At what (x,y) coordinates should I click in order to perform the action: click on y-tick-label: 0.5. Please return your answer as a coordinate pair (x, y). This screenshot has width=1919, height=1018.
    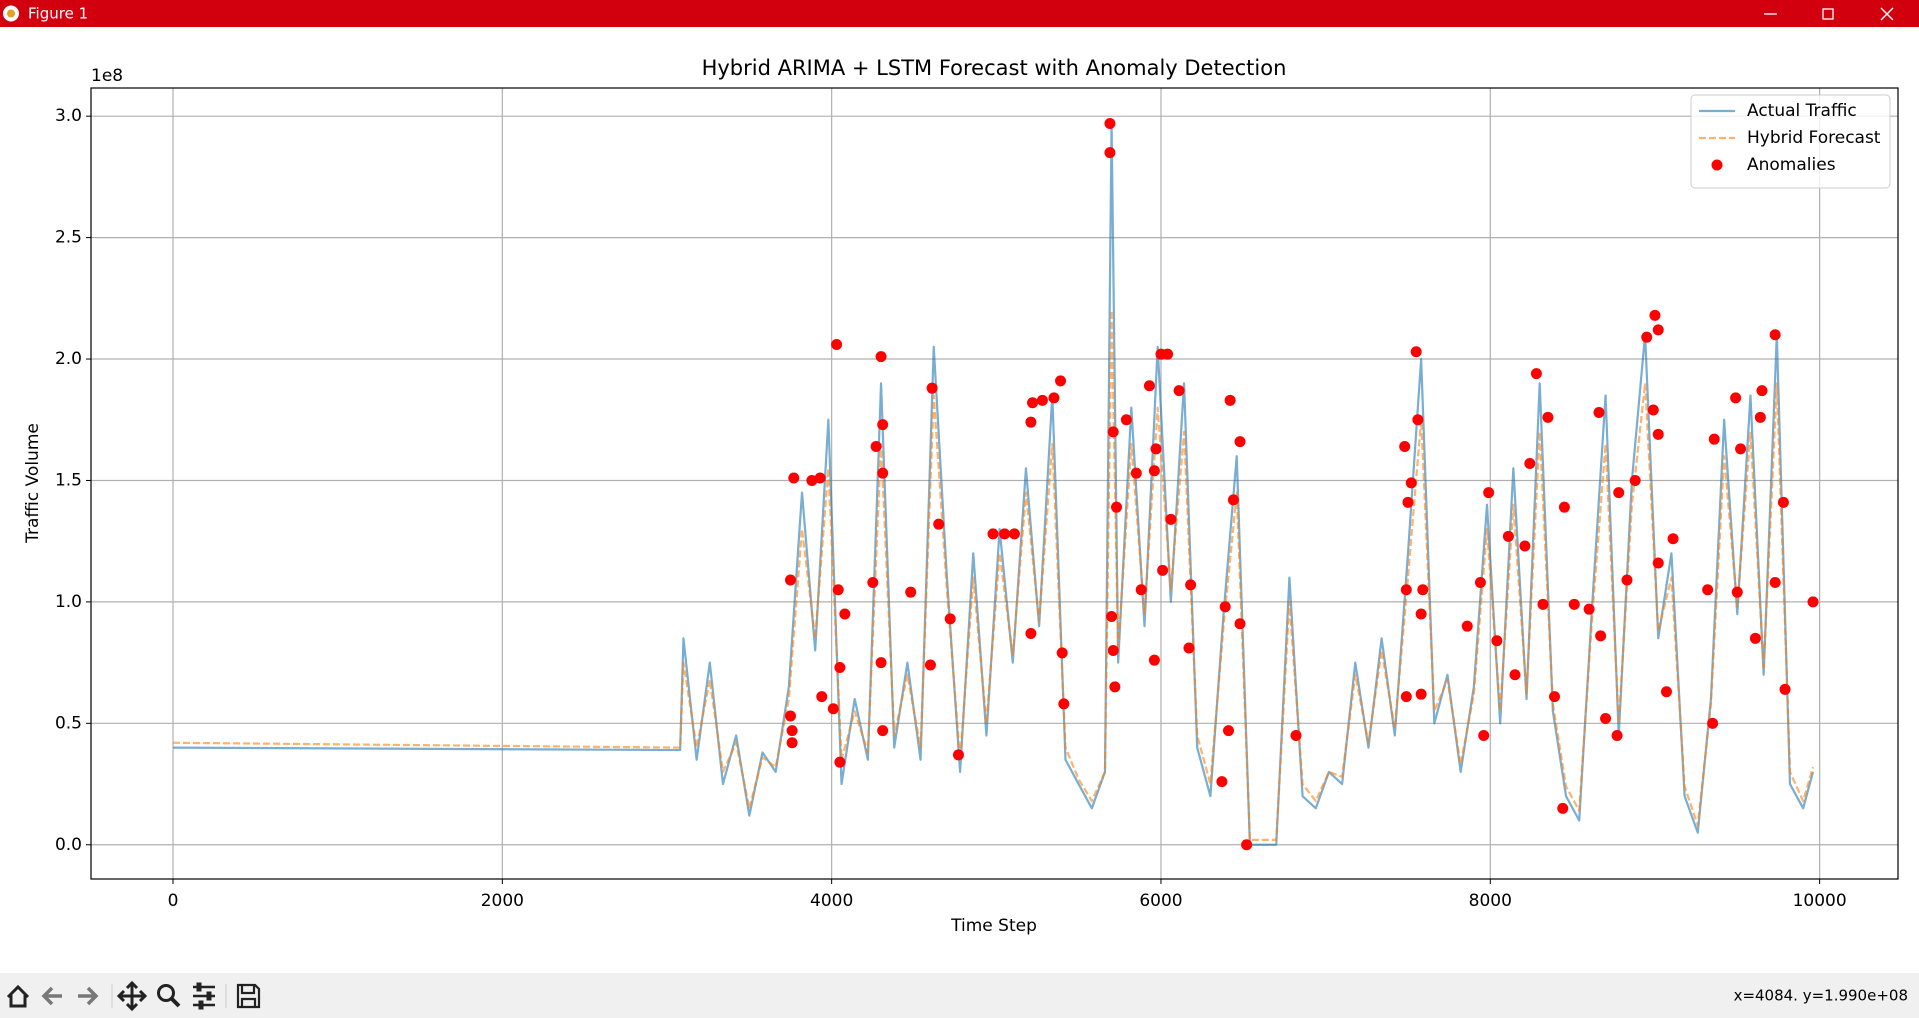
    Looking at the image, I should click on (68, 723).